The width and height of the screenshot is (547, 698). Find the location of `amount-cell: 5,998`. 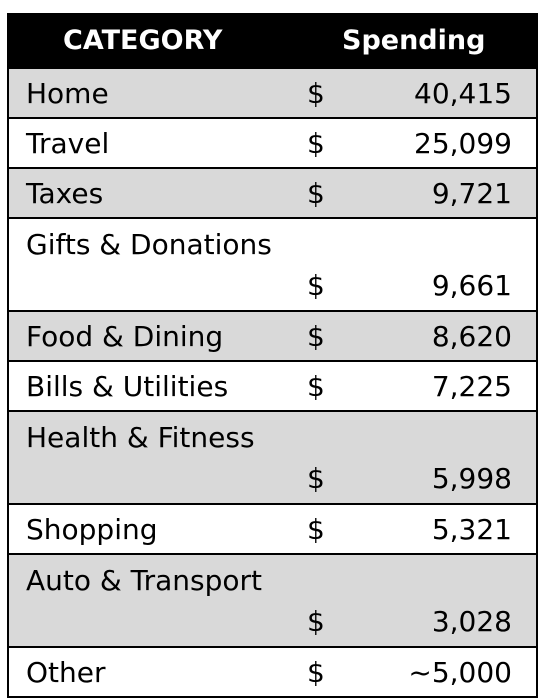

amount-cell: 5,998 is located at coordinates (471, 478).